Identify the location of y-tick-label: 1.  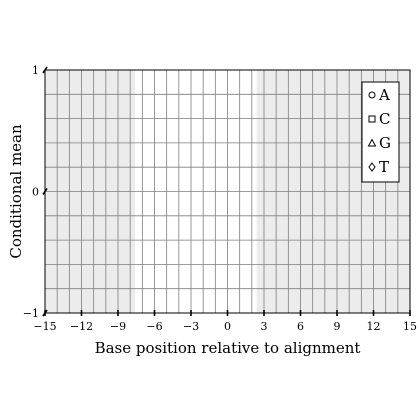
(35, 70).